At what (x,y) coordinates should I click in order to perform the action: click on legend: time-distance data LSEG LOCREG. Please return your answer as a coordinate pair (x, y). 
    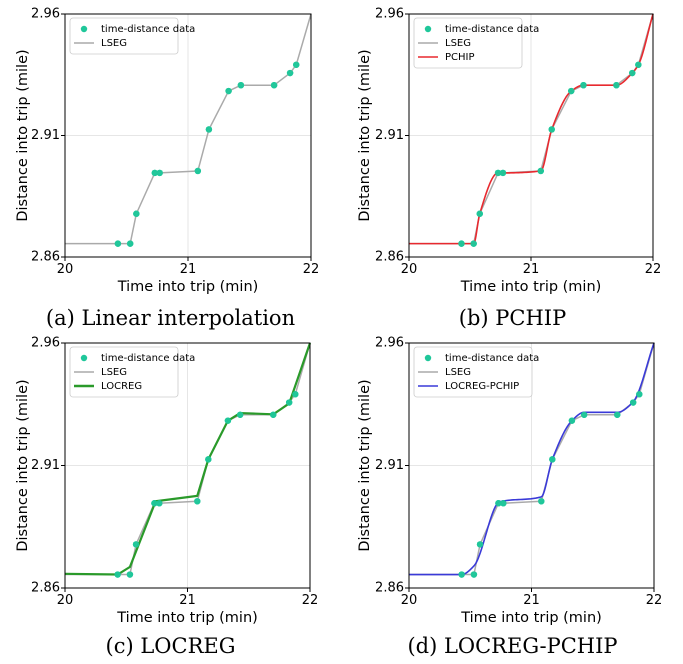
    Looking at the image, I should click on (132, 372).